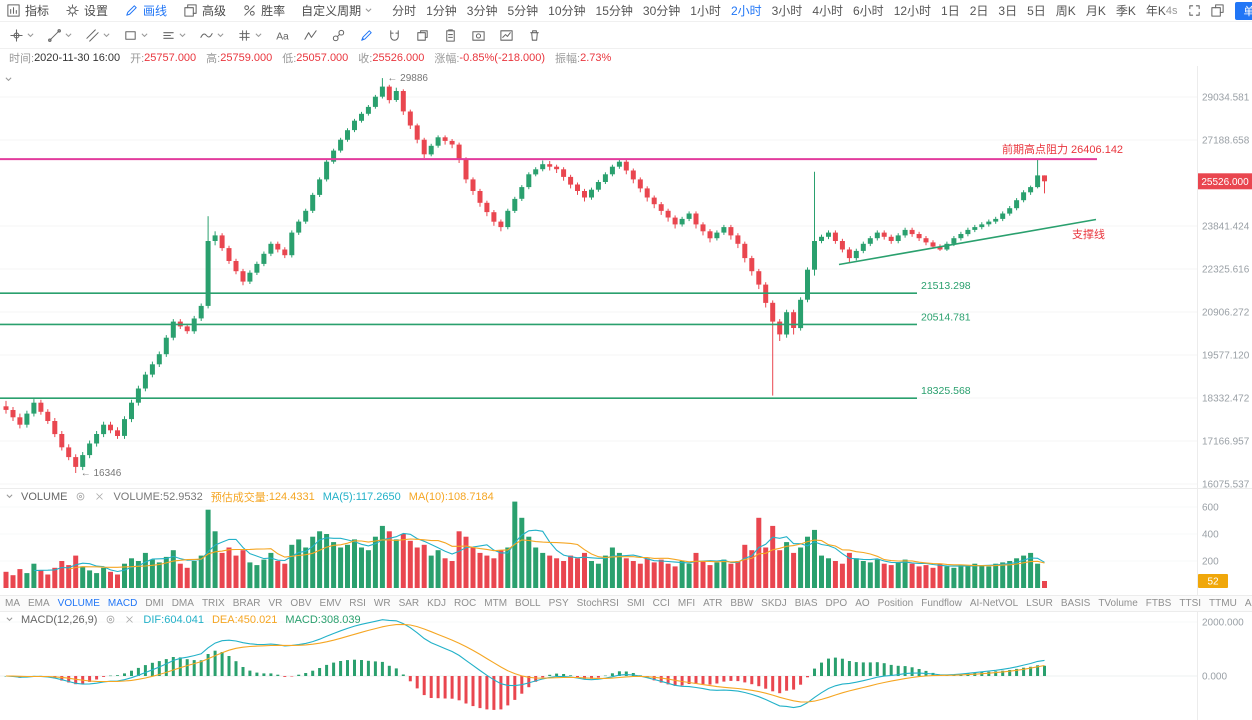 The image size is (1252, 720). Describe the element at coordinates (310, 35) in the screenshot. I see `pattern-tool` at that location.